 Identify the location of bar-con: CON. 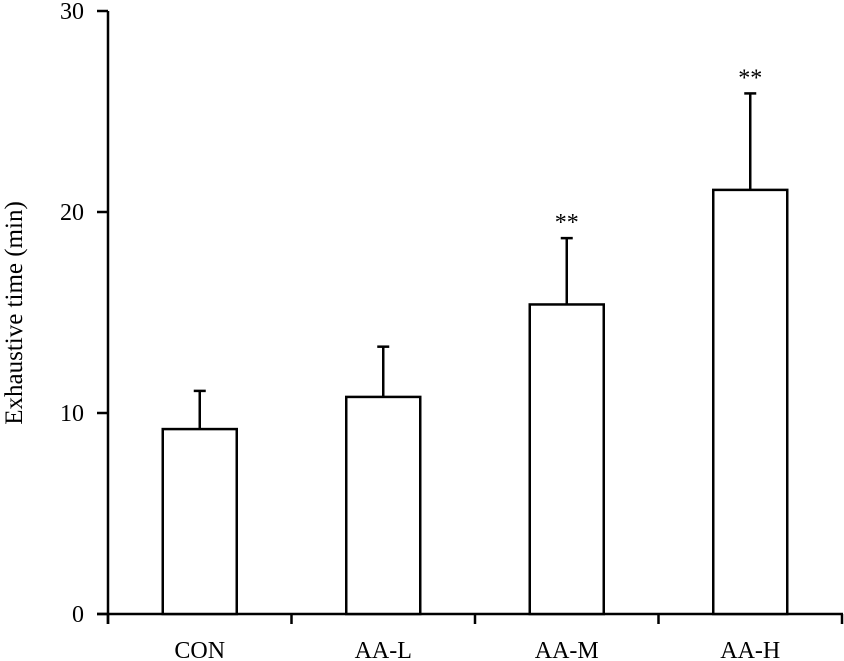
(199, 525).